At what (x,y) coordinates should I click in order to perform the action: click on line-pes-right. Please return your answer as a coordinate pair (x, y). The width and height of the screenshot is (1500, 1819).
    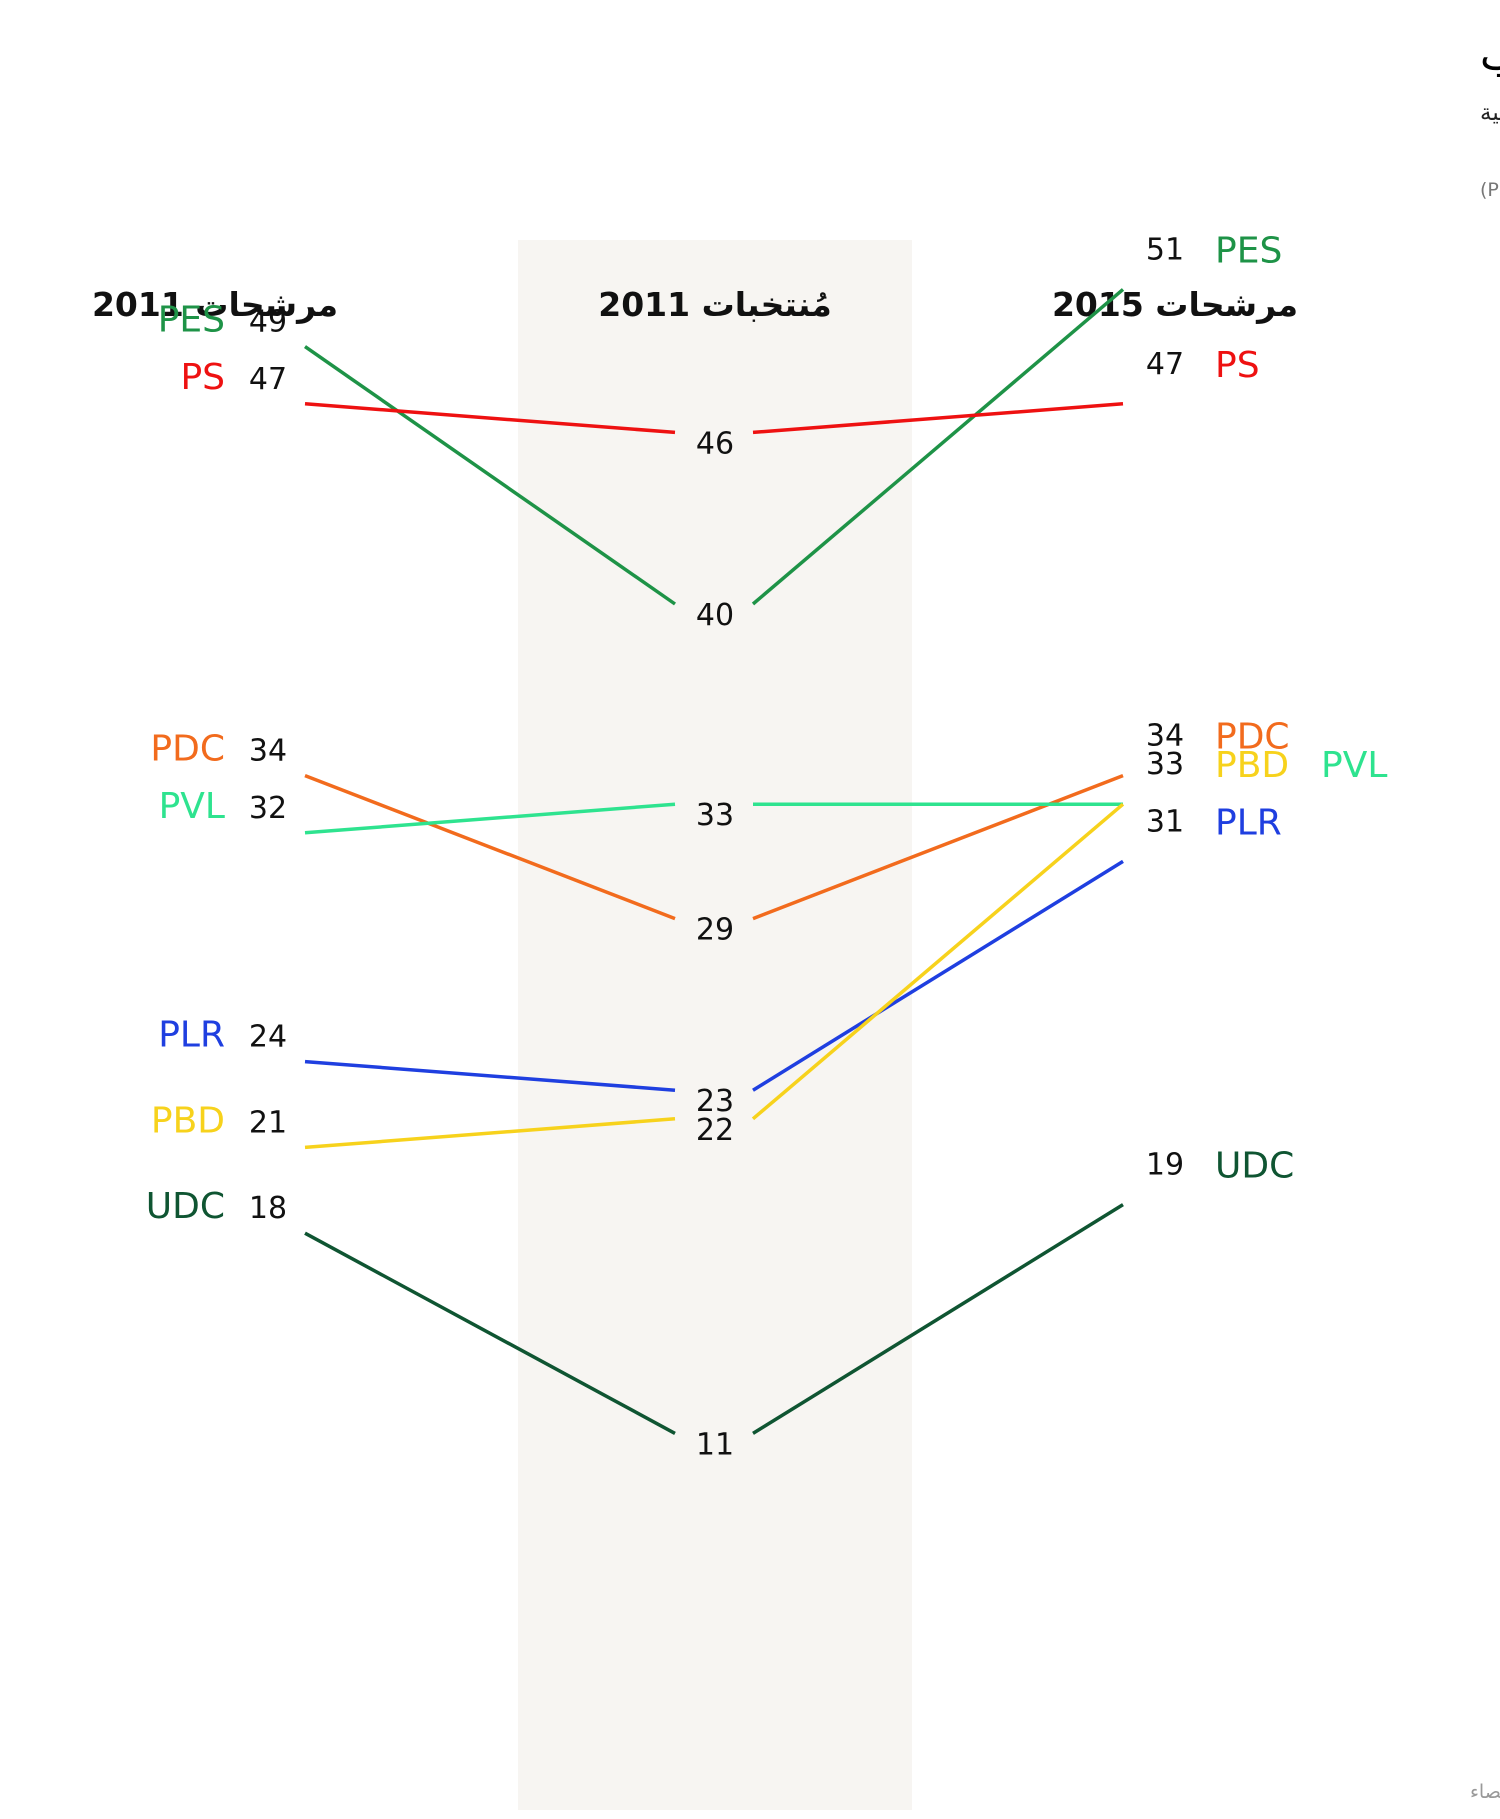
    Looking at the image, I should click on (938, 447).